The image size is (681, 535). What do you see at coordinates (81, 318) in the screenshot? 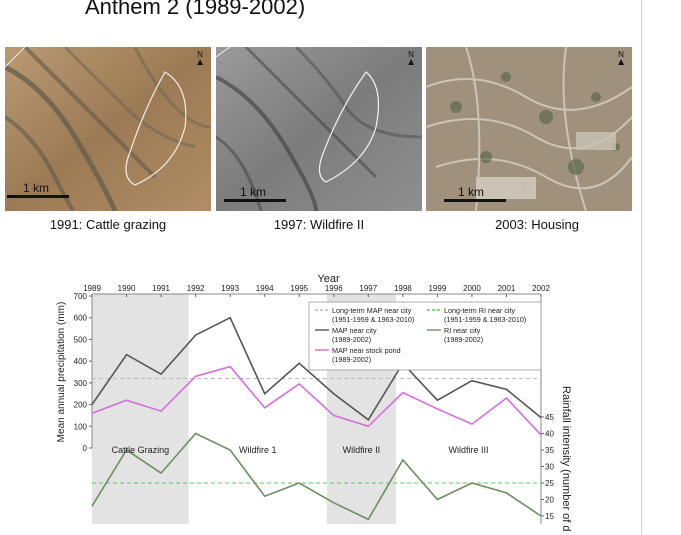
I see `left-tick-label: 600` at bounding box center [81, 318].